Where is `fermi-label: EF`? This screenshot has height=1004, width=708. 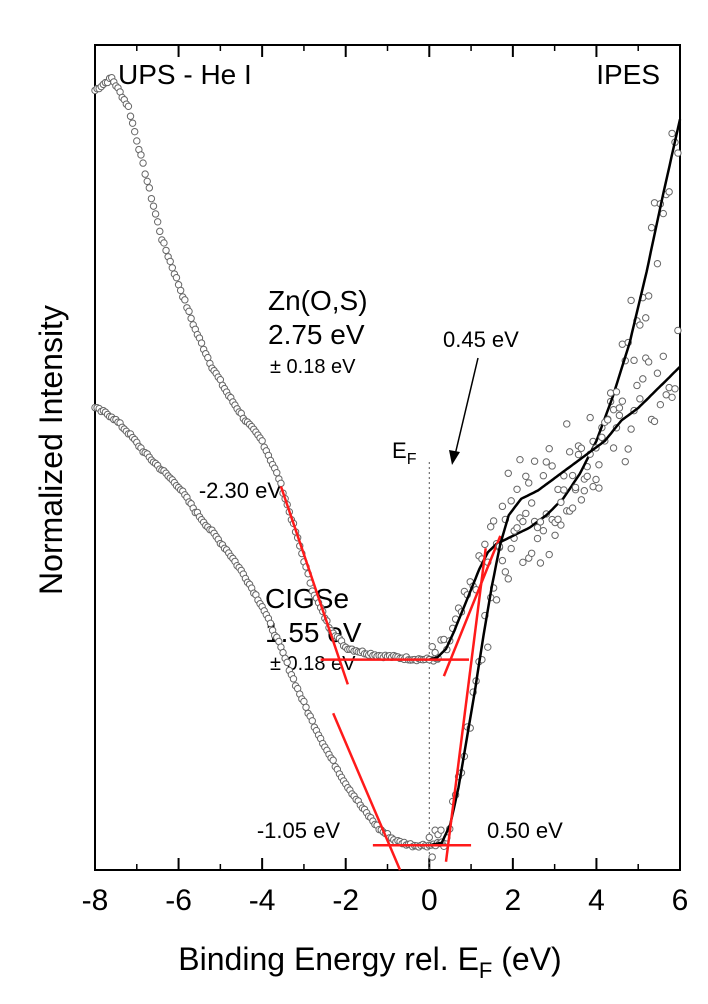 fermi-label: EF is located at coordinates (404, 453).